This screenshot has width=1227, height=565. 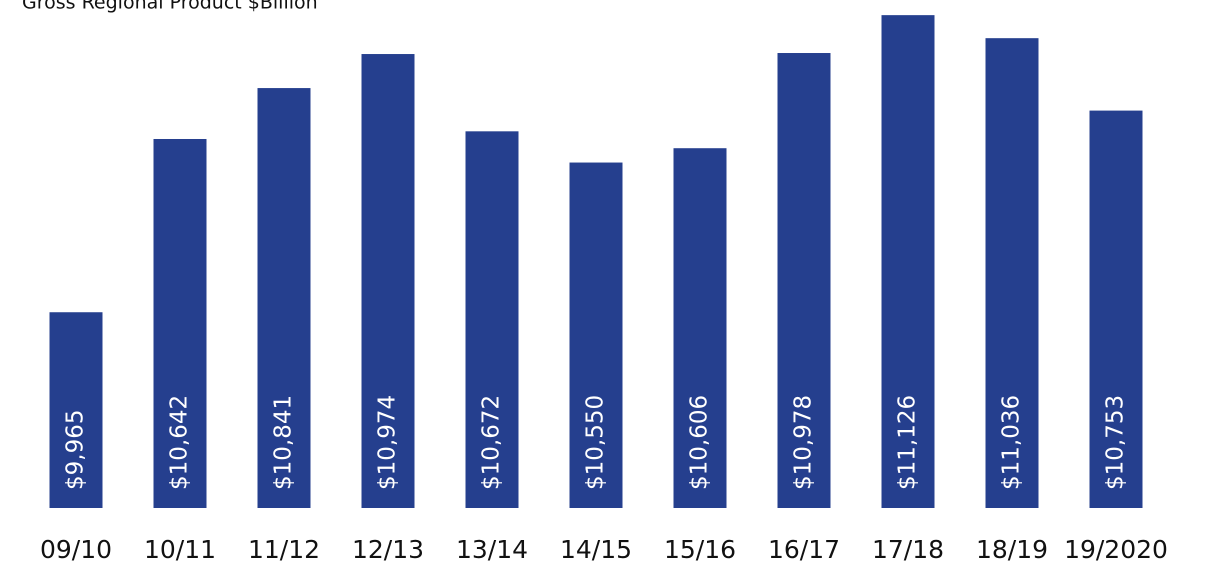 What do you see at coordinates (492, 549) in the screenshot?
I see `x-tick-label: 13/14` at bounding box center [492, 549].